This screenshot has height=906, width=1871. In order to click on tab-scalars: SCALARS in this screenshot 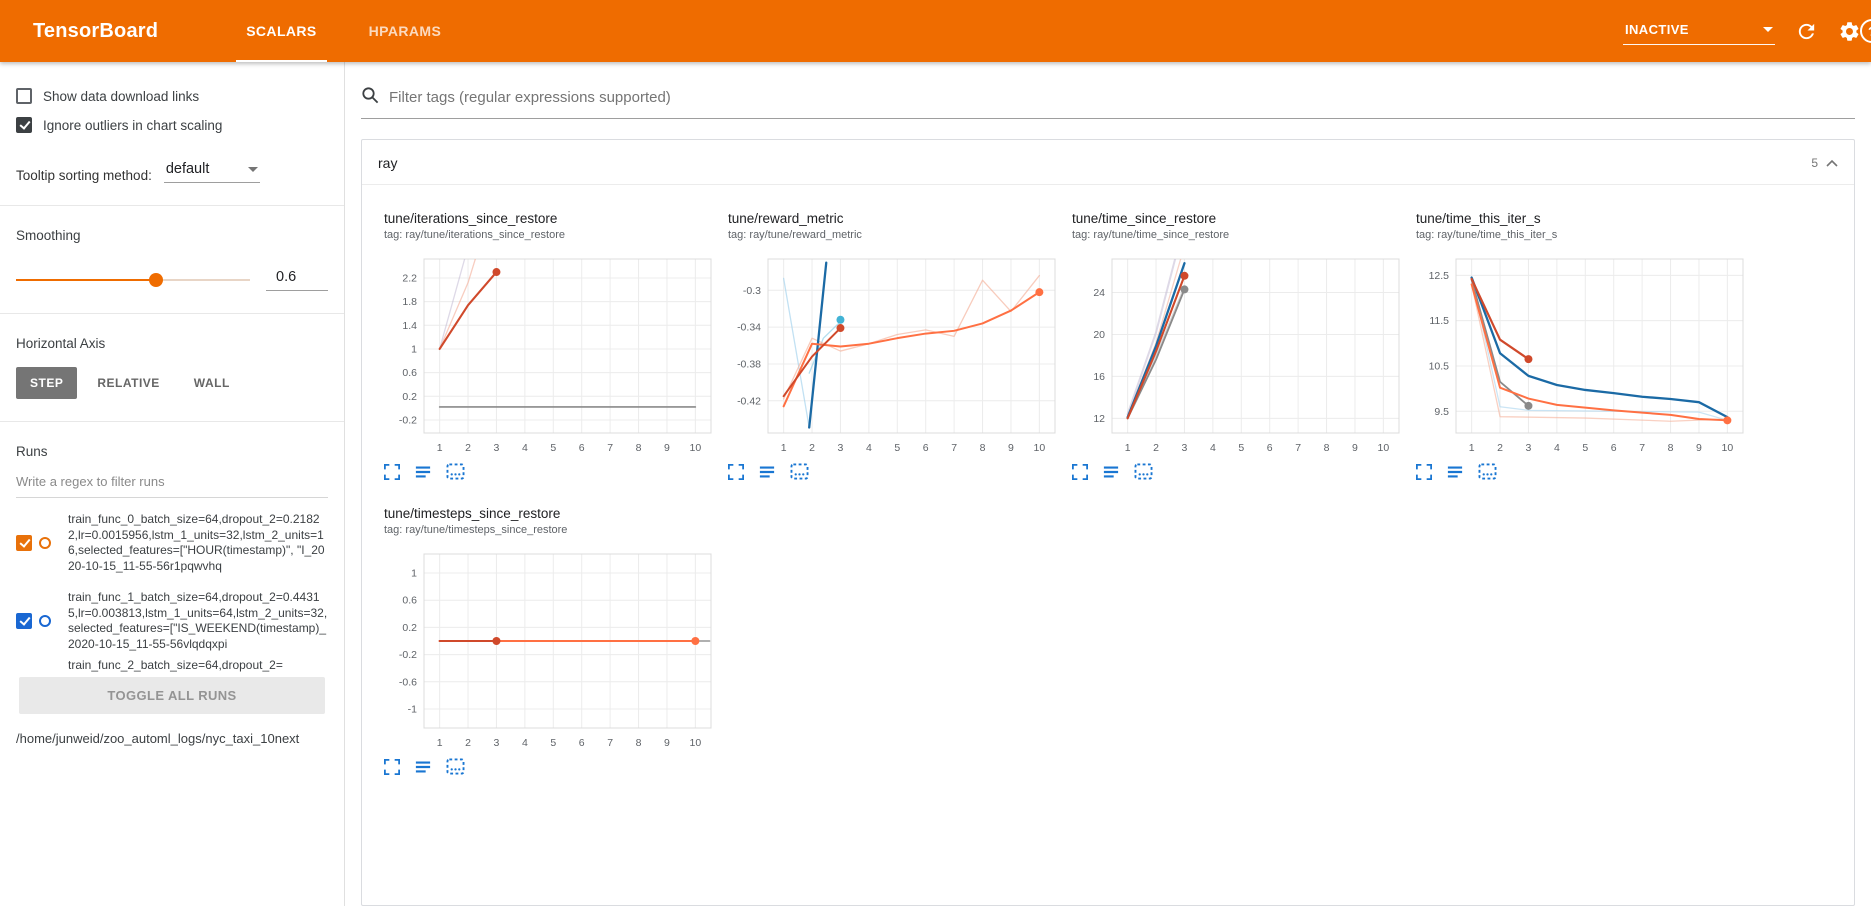, I will do `click(281, 31)`.